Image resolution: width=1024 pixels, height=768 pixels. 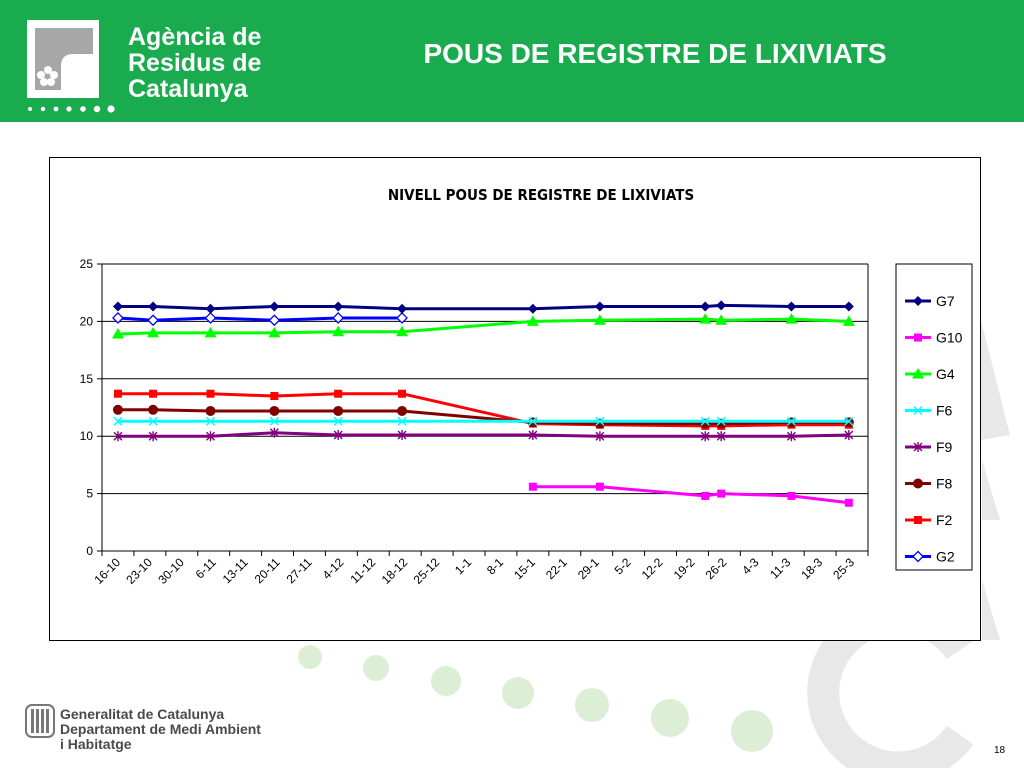 What do you see at coordinates (206, 568) in the screenshot?
I see `x-tick-label: 6-11` at bounding box center [206, 568].